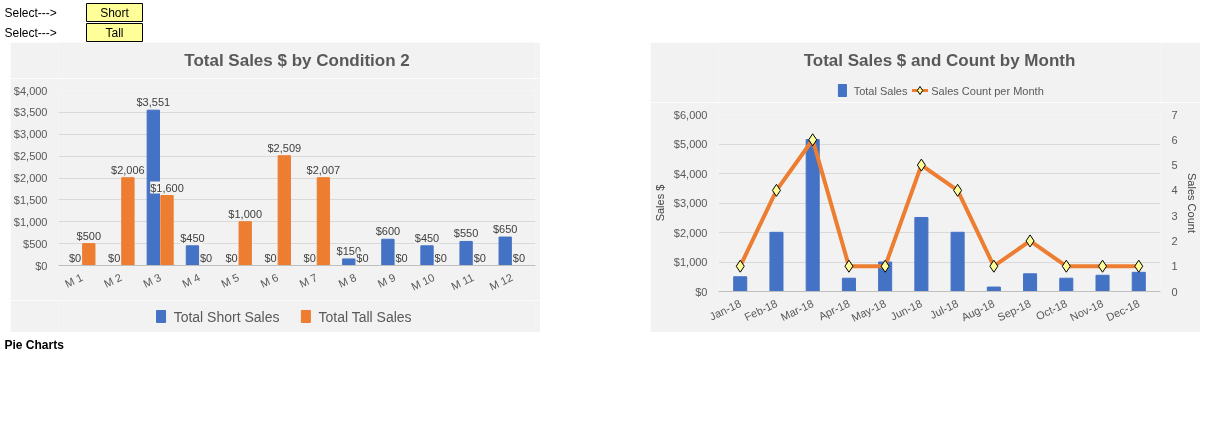  I want to click on y2-axis-title: Sales Count, so click(1191, 203).